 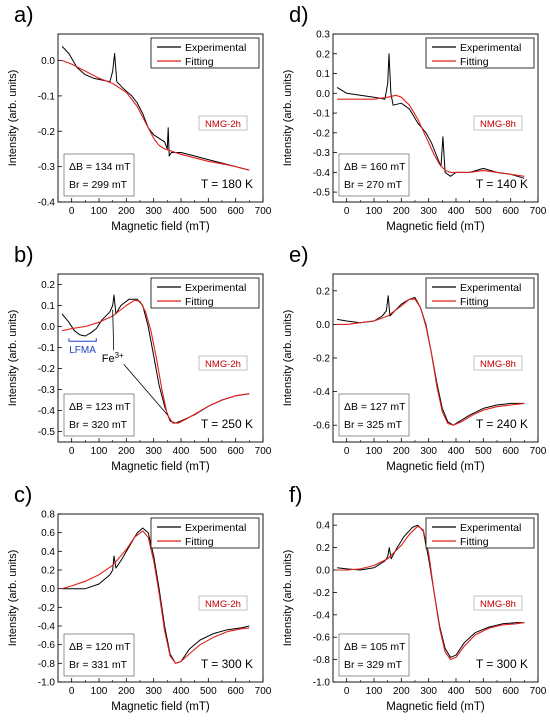 What do you see at coordinates (99, 415) in the screenshot?
I see `fit-parameters: ΔB = 123 mT Br = 320 mT` at bounding box center [99, 415].